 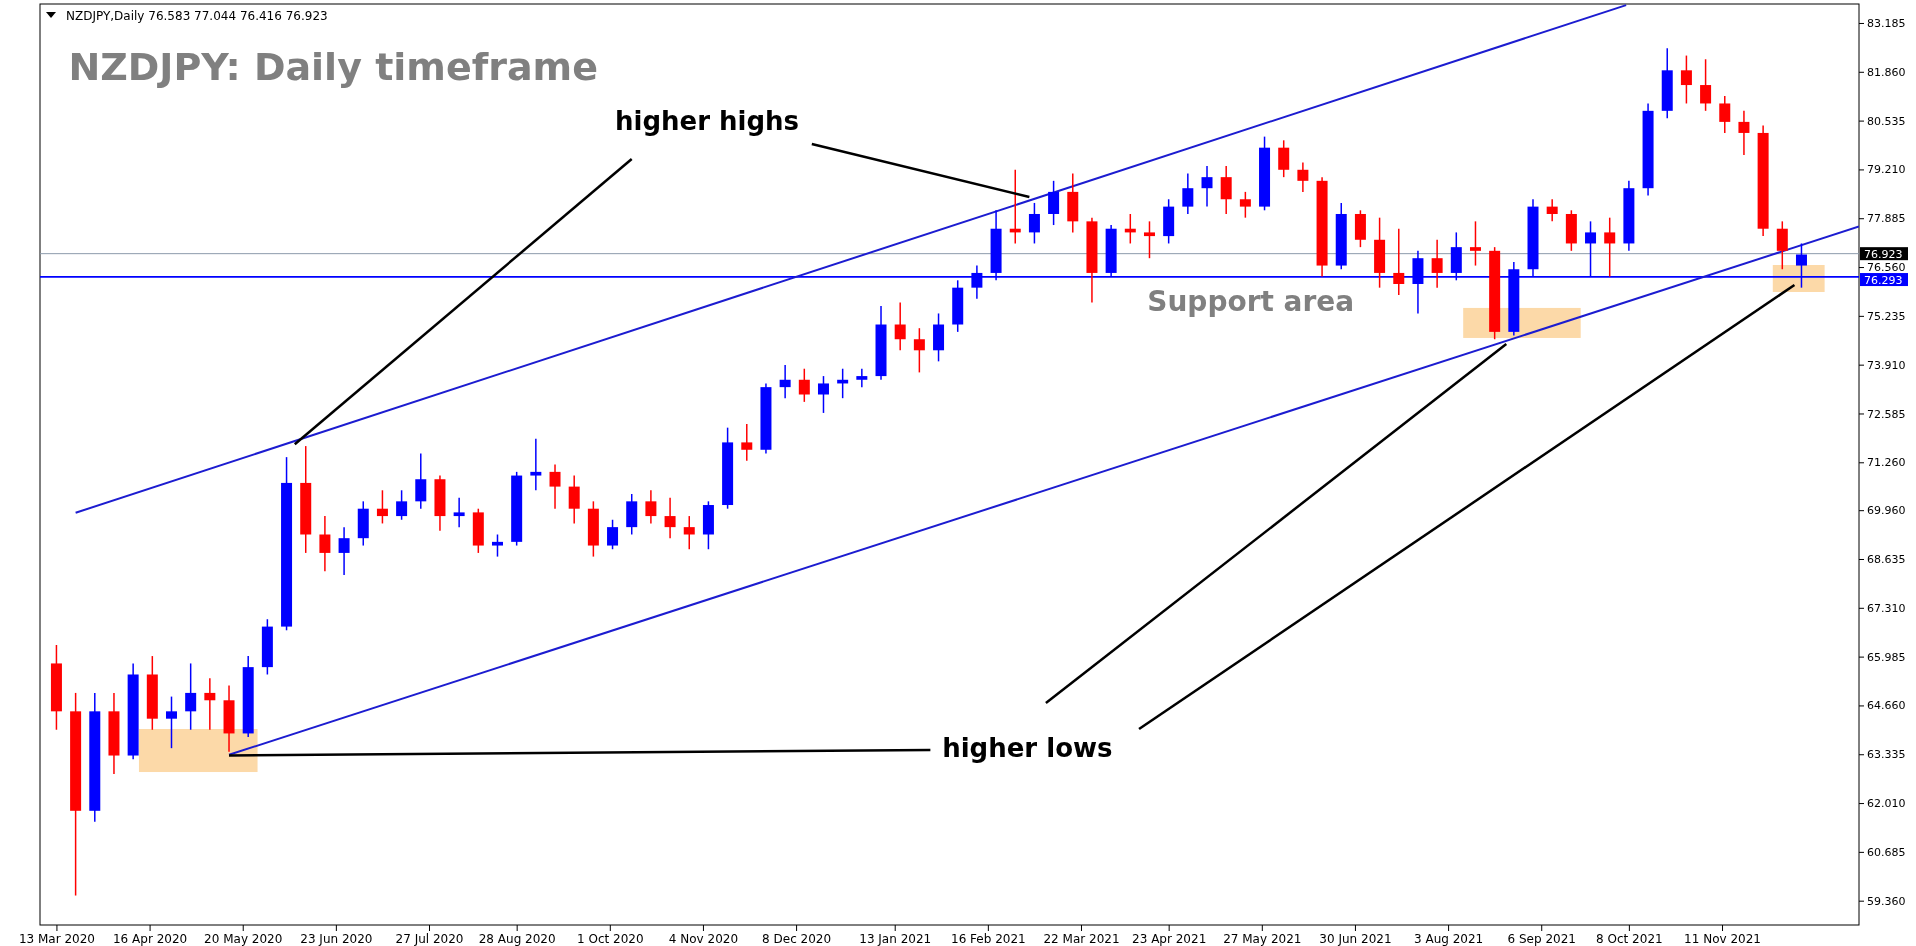 I want to click on ref-line-label: 76.923, so click(x=1883, y=254).